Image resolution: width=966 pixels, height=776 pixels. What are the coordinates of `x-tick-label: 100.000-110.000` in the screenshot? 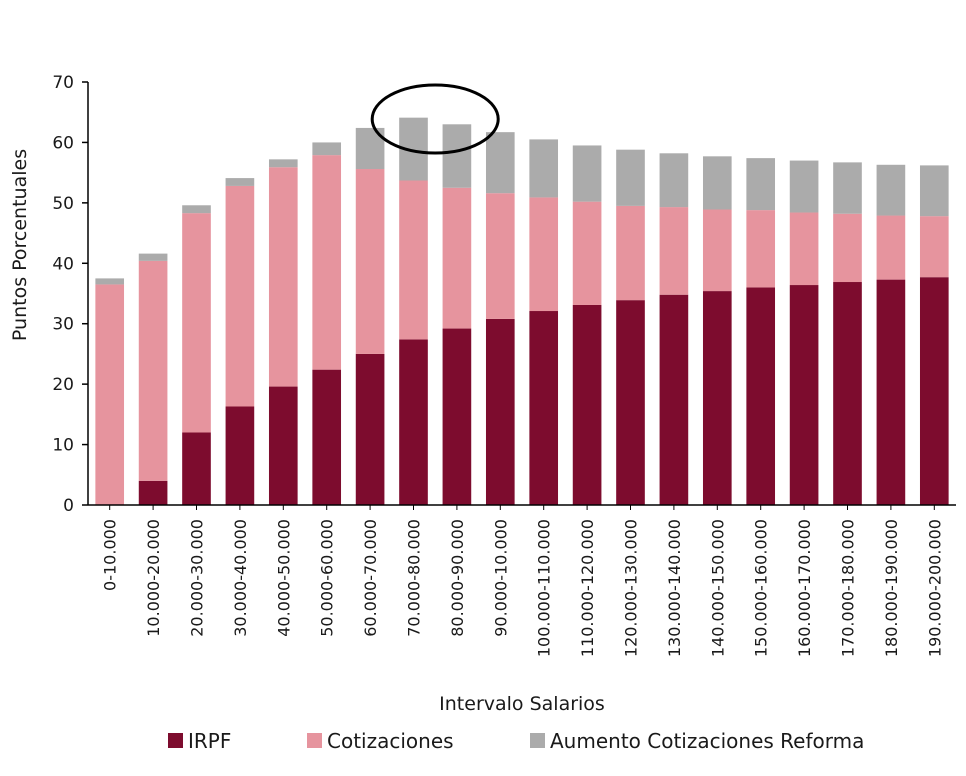 It's located at (544, 588).